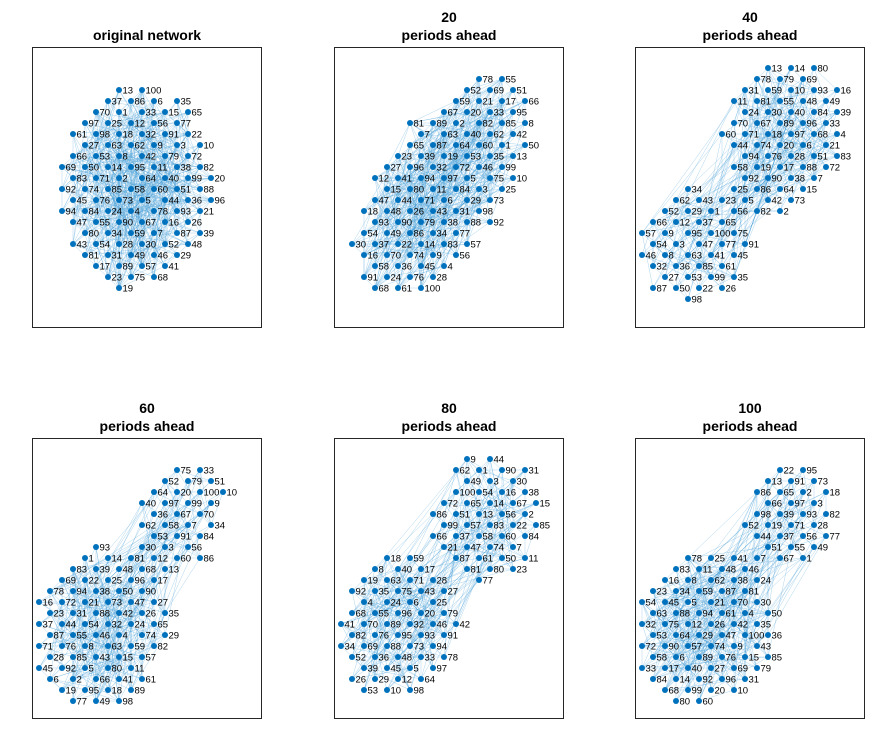 Image resolution: width=877 pixels, height=732 pixels. I want to click on node-label: 75, so click(499, 179).